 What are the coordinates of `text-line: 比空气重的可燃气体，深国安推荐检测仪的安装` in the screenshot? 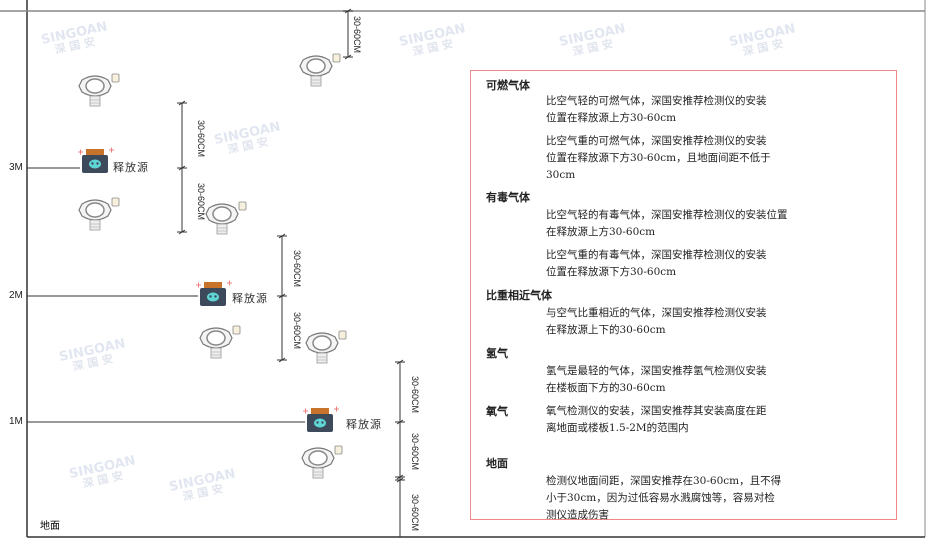 It's located at (656, 141).